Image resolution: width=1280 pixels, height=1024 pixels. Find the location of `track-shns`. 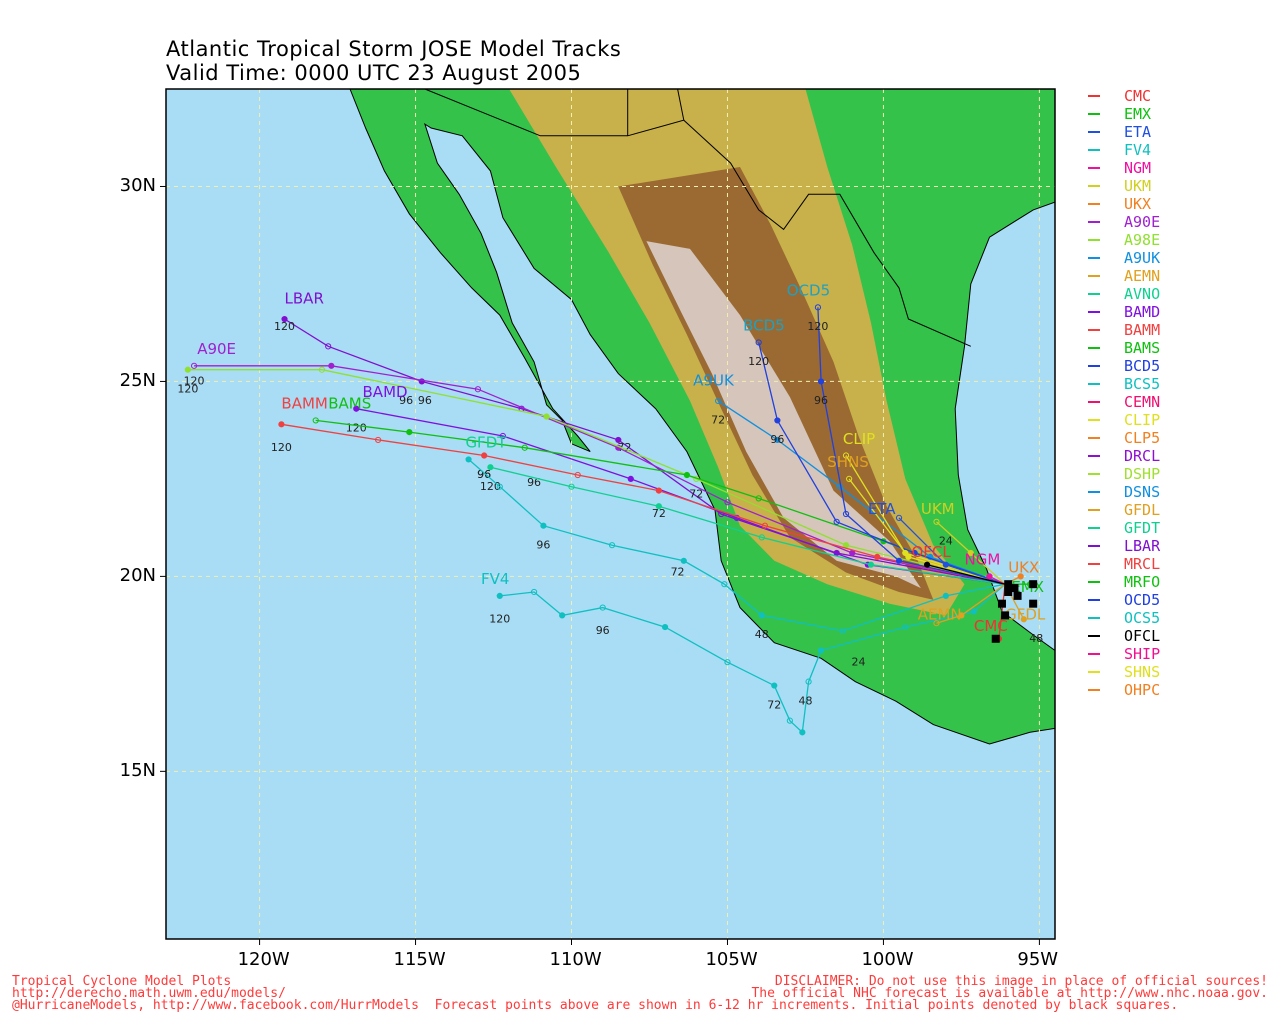

track-shns is located at coordinates (926, 530).